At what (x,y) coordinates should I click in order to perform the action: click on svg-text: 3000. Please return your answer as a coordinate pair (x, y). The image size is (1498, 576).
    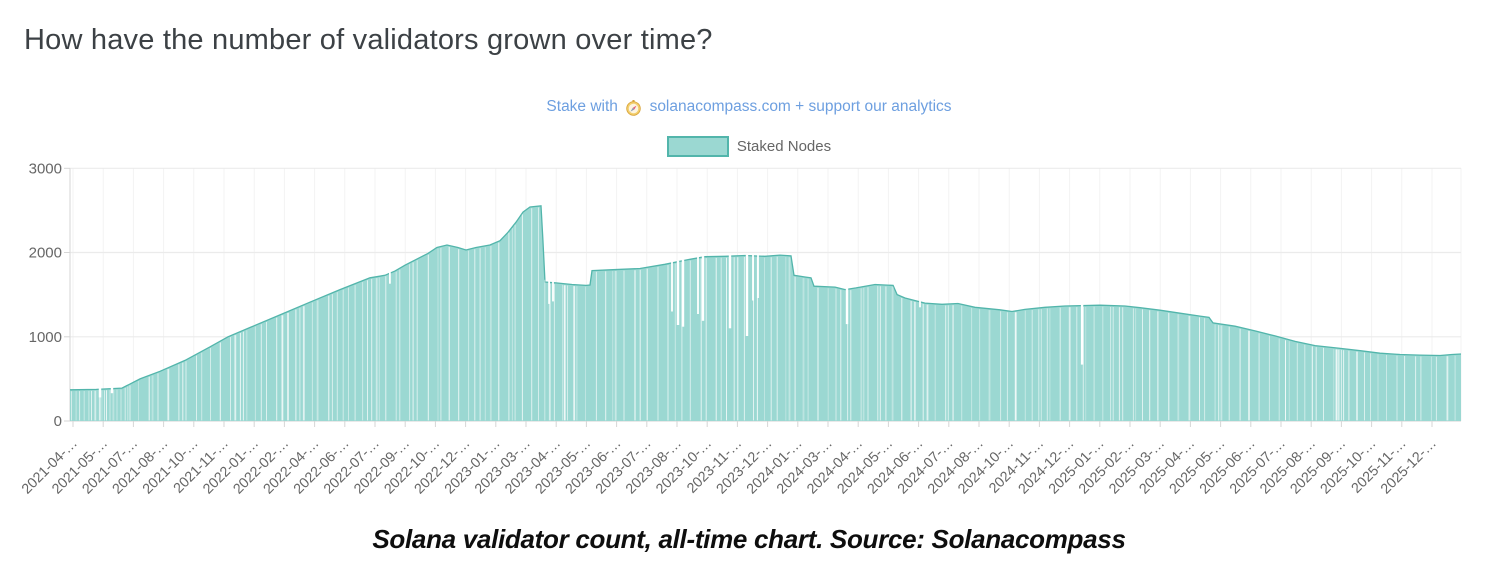
    Looking at the image, I should click on (45, 168).